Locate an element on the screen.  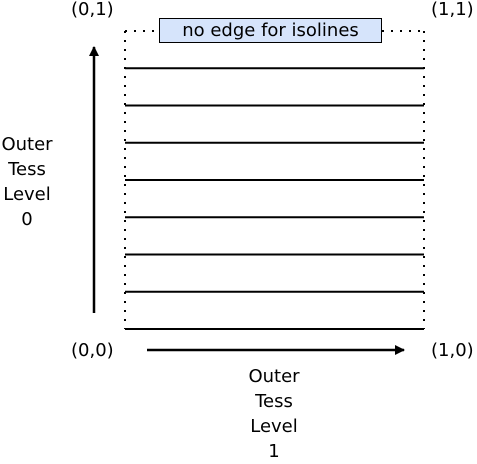
vertical-axis-label-line: 0 is located at coordinates (27, 219).